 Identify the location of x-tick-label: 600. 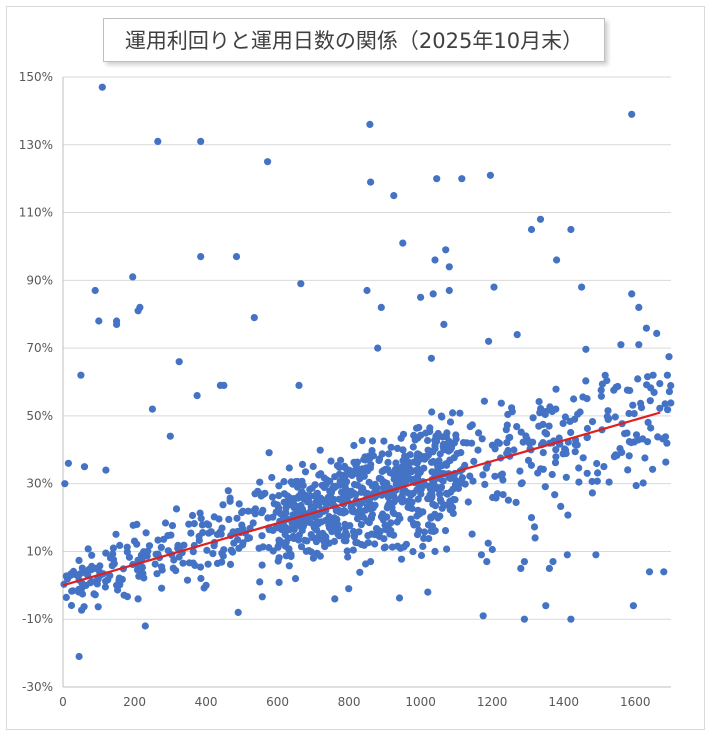
(277, 702).